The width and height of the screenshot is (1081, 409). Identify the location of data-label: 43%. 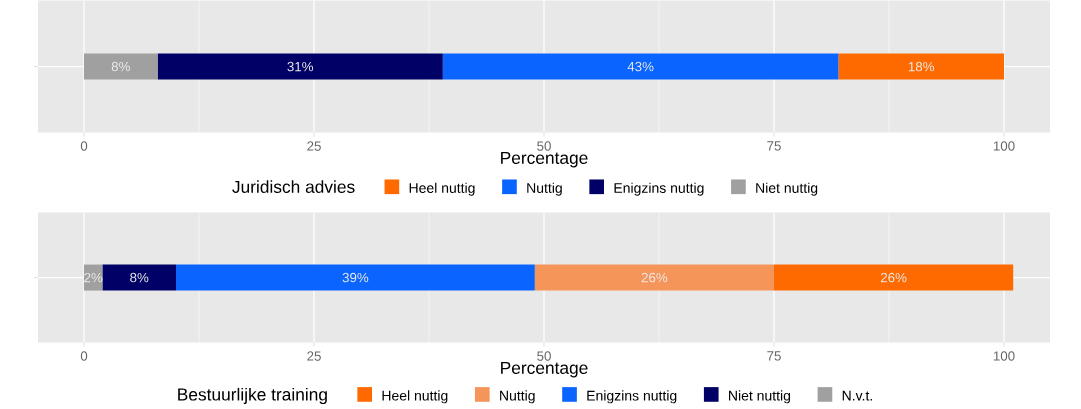
(640, 67).